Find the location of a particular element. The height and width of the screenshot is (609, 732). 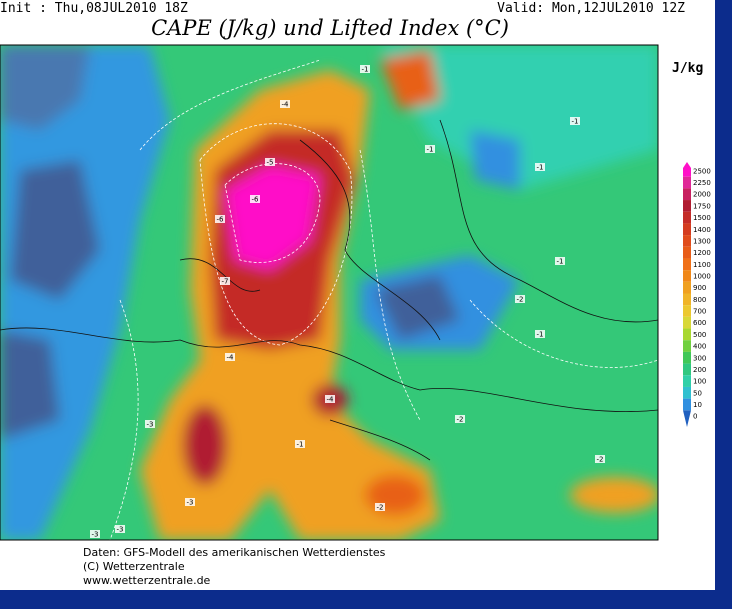

colorbar-label: 0 is located at coordinates (695, 417).